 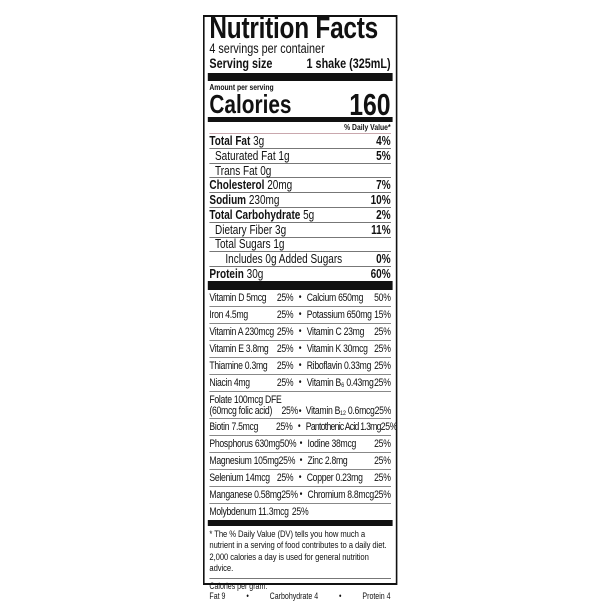 What do you see at coordinates (300, 366) in the screenshot?
I see `vitamin-row: Thiamine 0.3mg 25% • Riboflavin 0.33mg 25%` at bounding box center [300, 366].